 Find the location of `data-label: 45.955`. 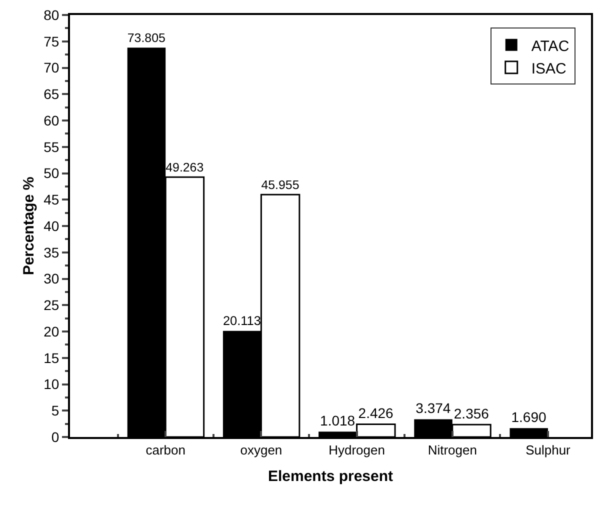

data-label: 45.955 is located at coordinates (280, 185).